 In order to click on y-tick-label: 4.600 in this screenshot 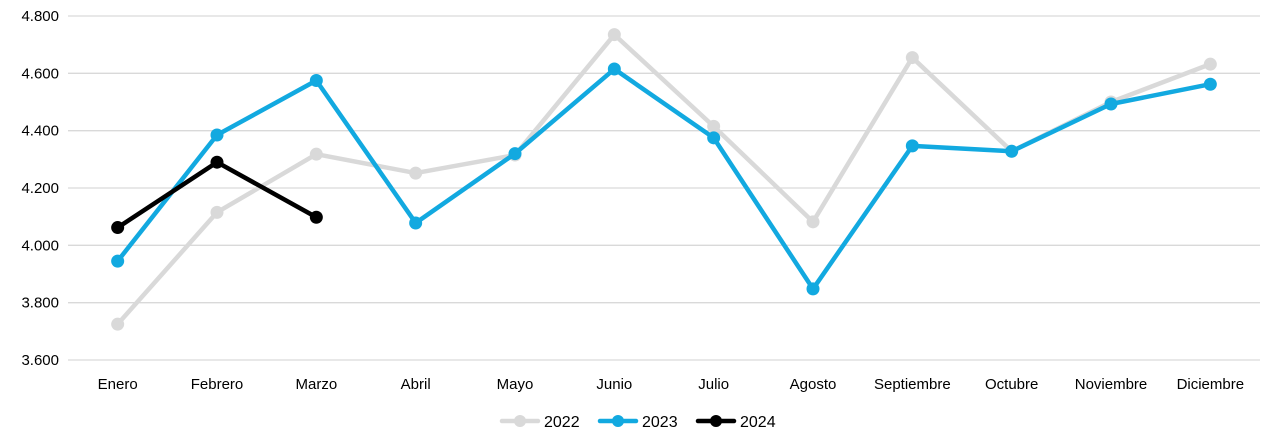, I will do `click(40, 73)`.